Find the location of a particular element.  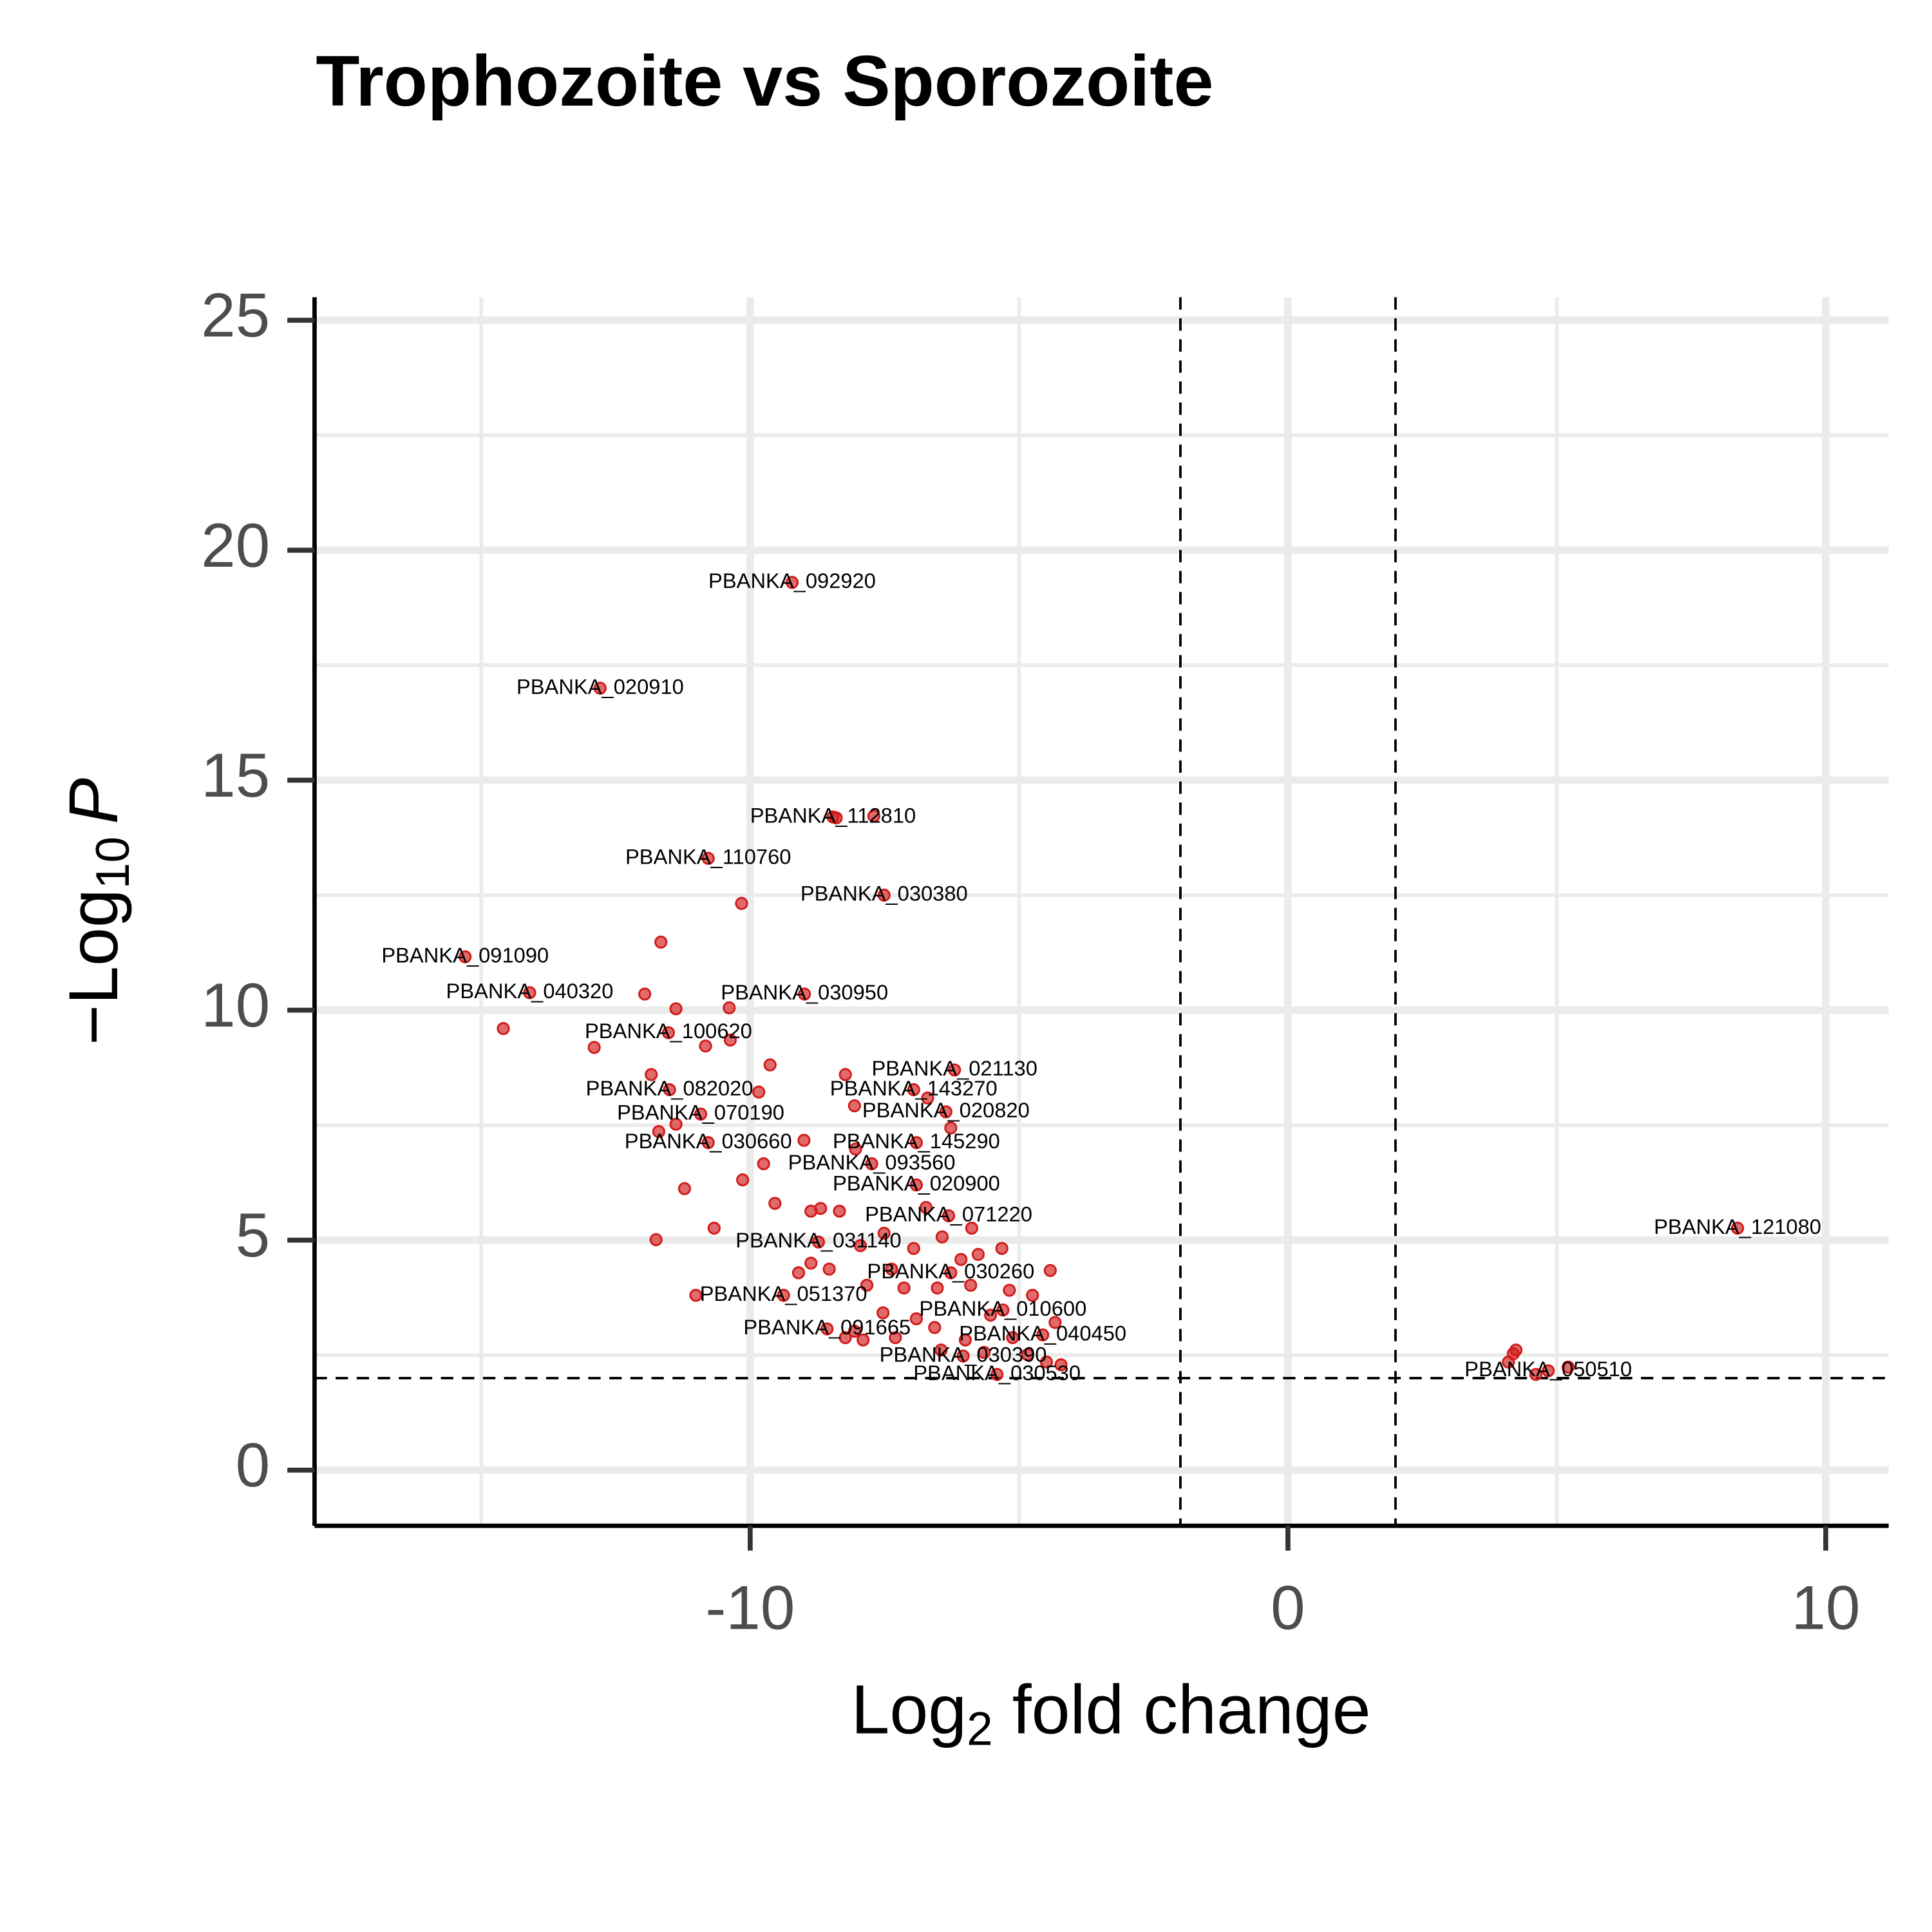

point-label: PBANKA_145290 is located at coordinates (916, 1141).